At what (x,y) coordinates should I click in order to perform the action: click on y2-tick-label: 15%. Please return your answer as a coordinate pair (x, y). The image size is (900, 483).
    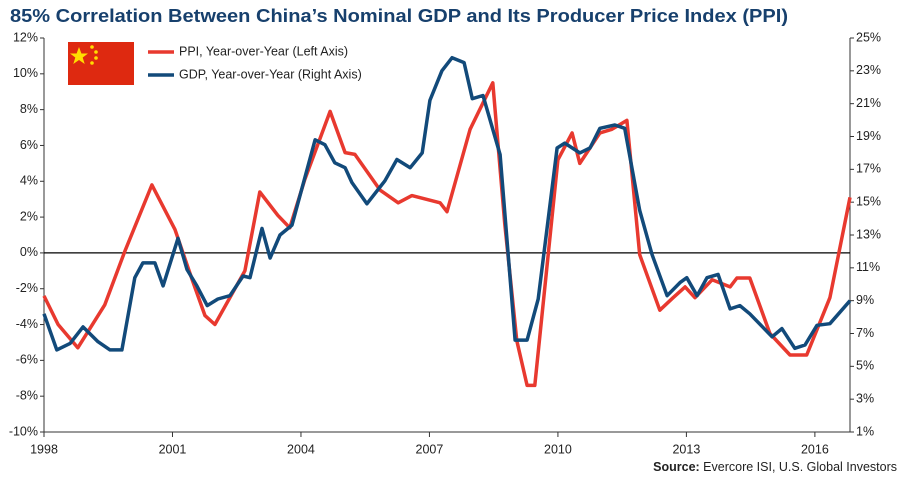
    Looking at the image, I should click on (868, 201).